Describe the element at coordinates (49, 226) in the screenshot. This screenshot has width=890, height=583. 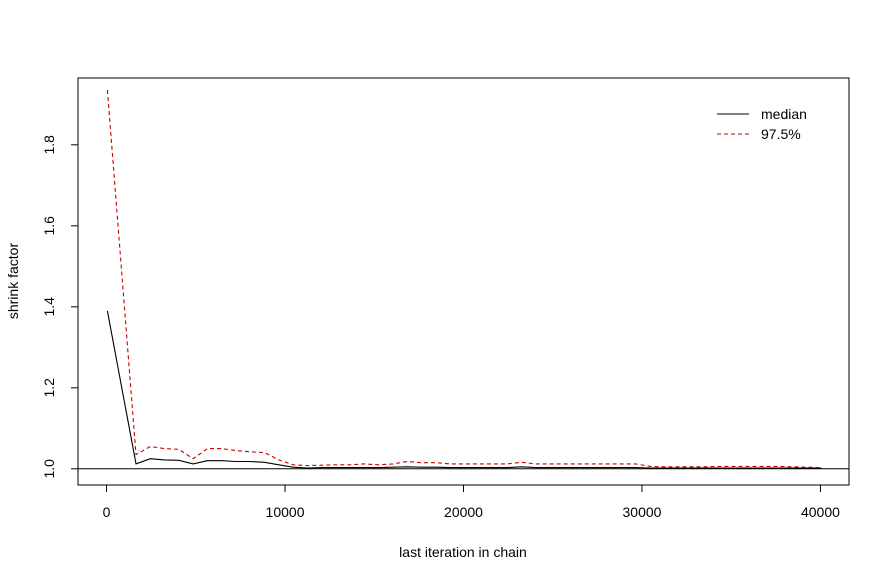
I see `y-tick-label: 1.6` at that location.